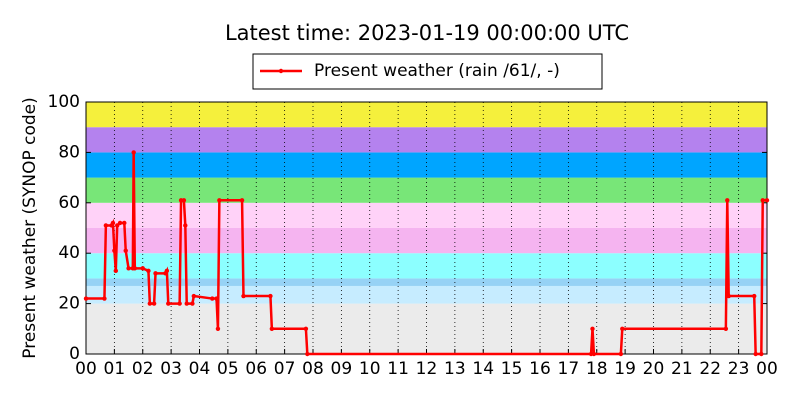  I want to click on x-tick-label: 05, so click(228, 369).